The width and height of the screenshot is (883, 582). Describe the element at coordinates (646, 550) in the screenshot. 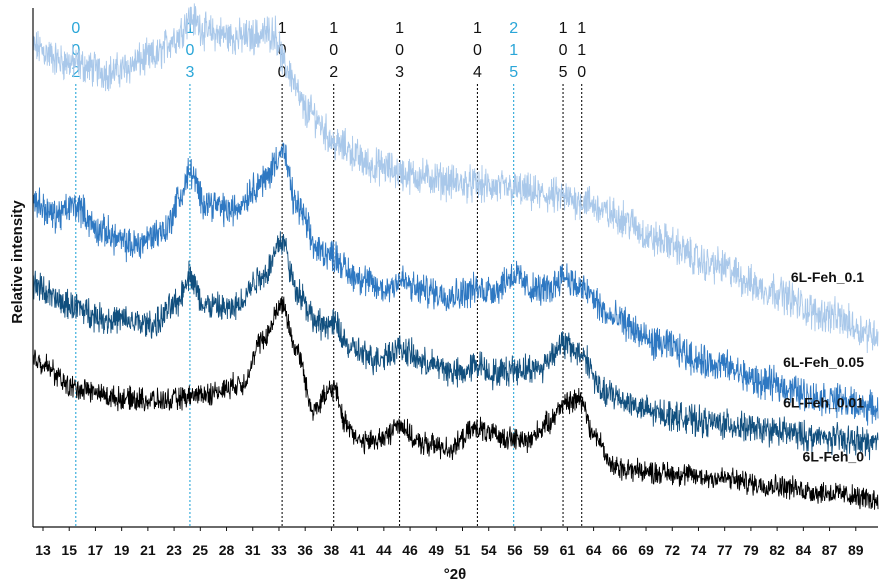

I see `x-tick-label: 69` at that location.